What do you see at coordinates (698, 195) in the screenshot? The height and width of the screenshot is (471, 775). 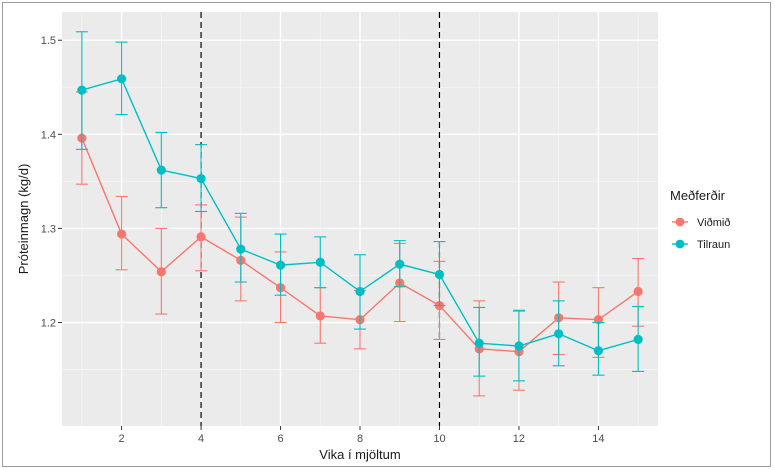 I see `legend-title: Meðferðir` at bounding box center [698, 195].